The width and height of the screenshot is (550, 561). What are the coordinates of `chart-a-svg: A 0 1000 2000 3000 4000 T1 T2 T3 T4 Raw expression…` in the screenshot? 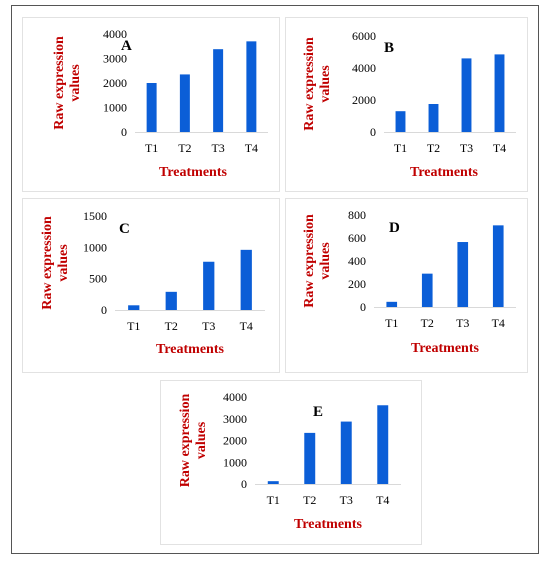 It's located at (160, 103).